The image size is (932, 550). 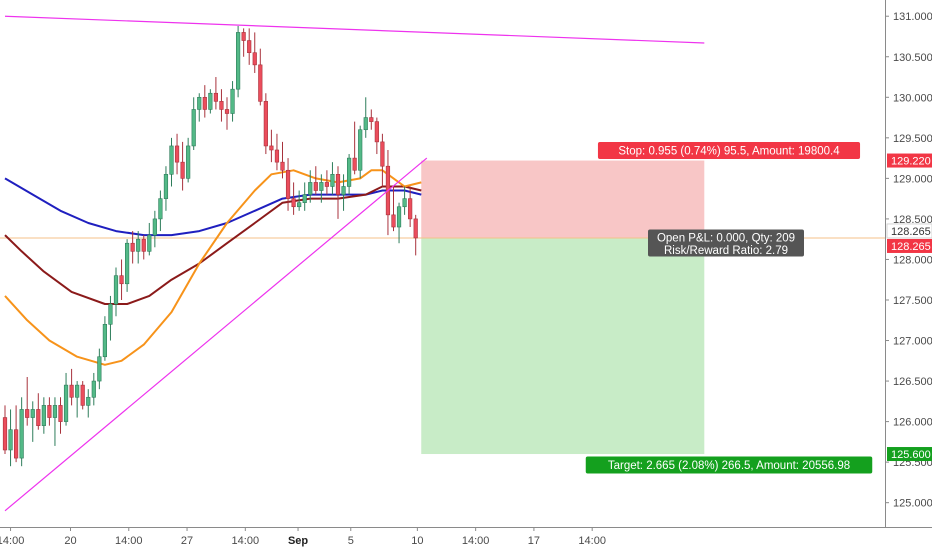 I want to click on price-tick-label: 127.500, so click(x=912, y=301).